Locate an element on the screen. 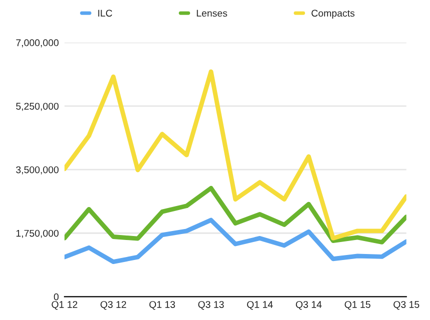 This screenshot has height=320, width=430. y-tick-label: 0 is located at coordinates (56, 296).